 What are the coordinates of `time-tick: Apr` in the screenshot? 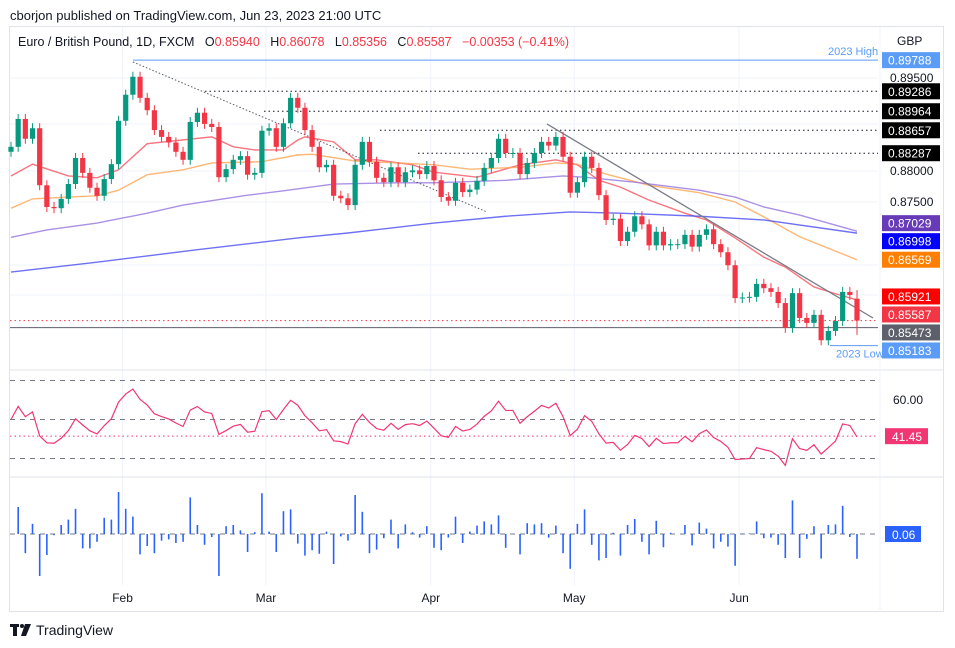 It's located at (430, 598).